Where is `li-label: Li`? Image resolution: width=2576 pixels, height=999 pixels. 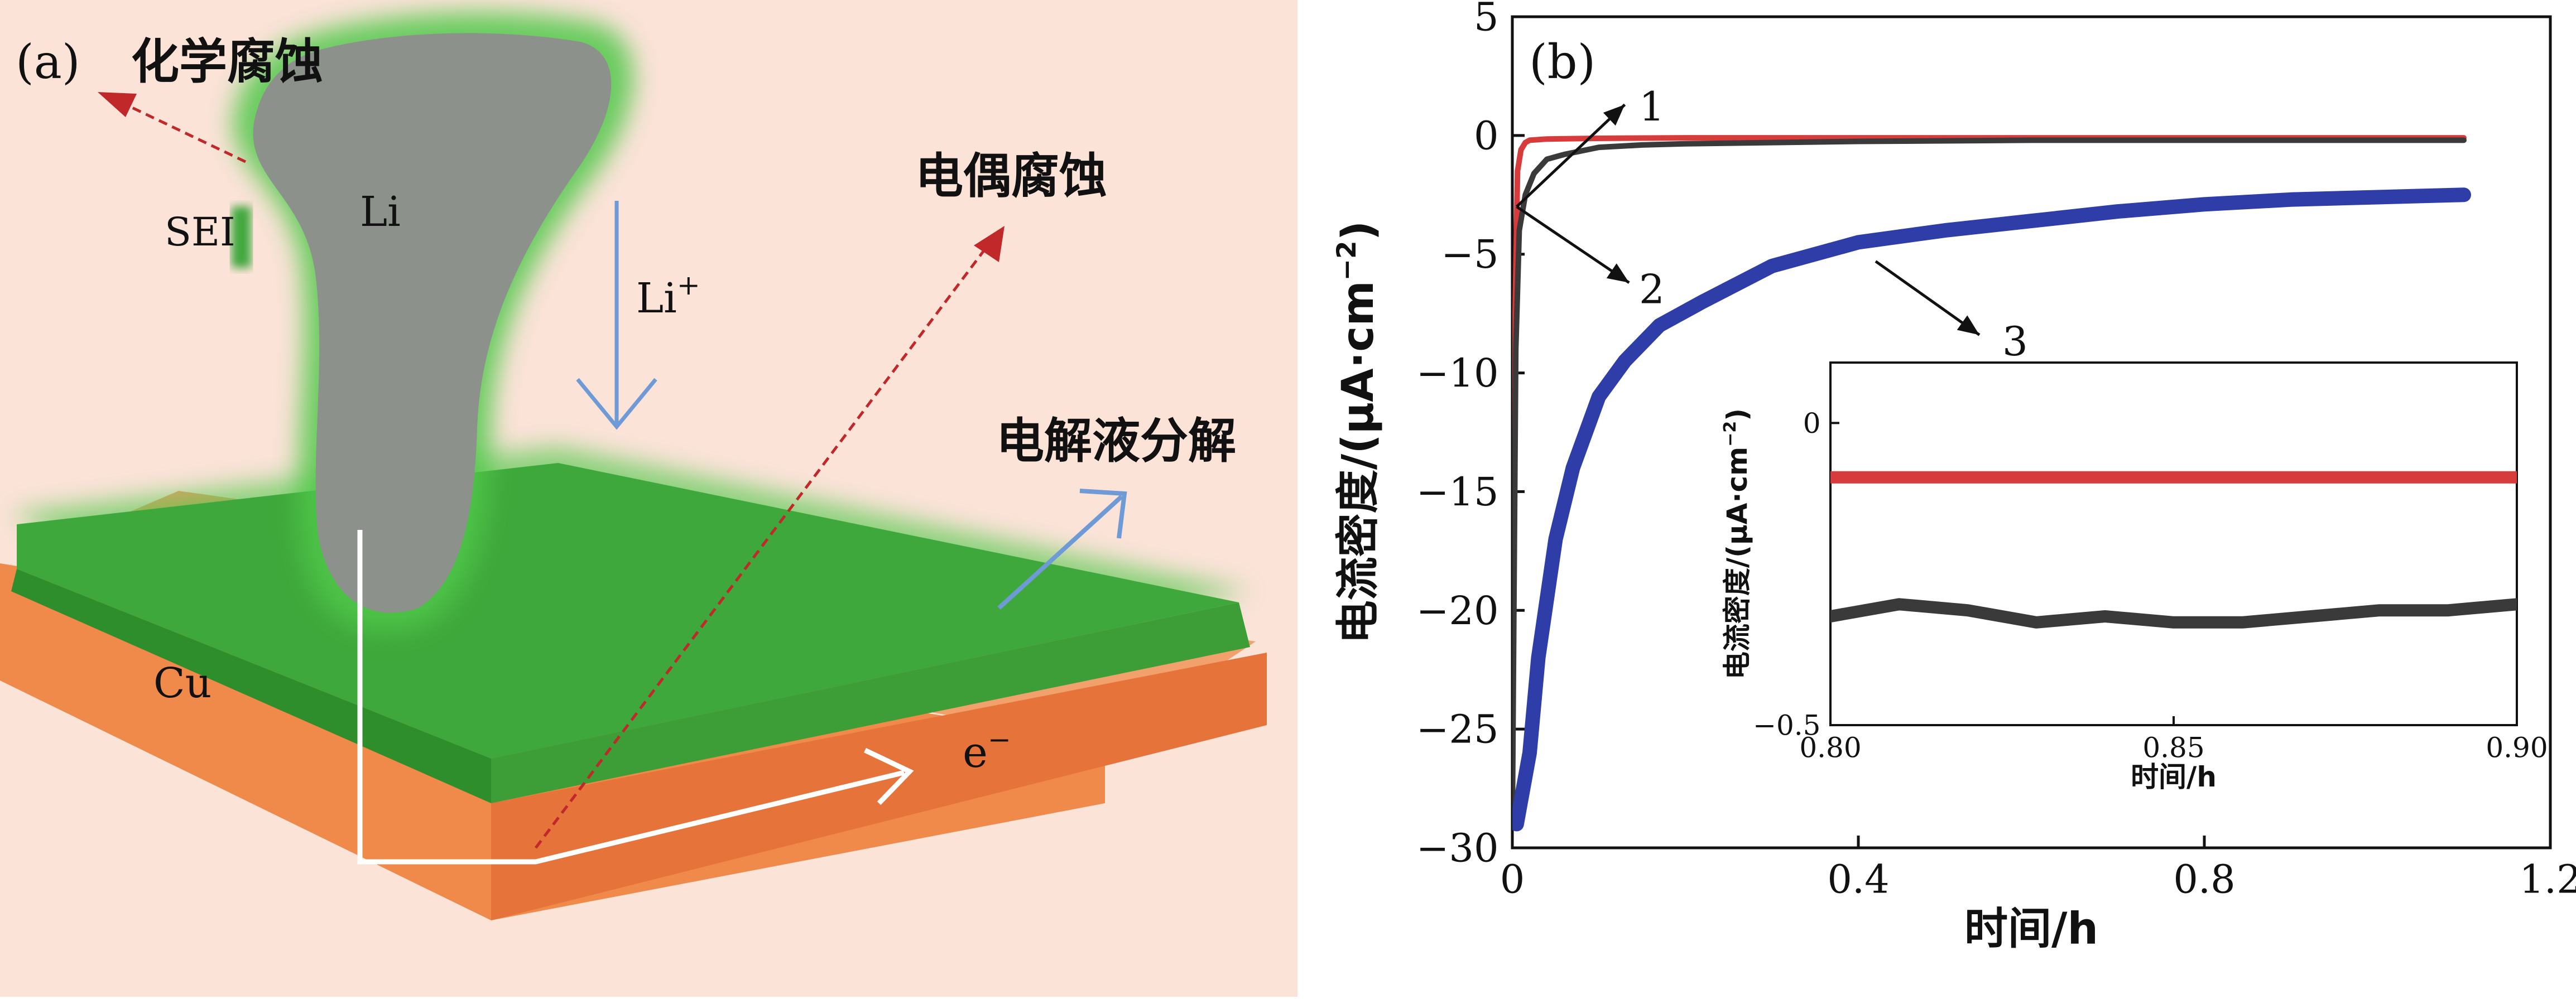 li-label: Li is located at coordinates (380, 212).